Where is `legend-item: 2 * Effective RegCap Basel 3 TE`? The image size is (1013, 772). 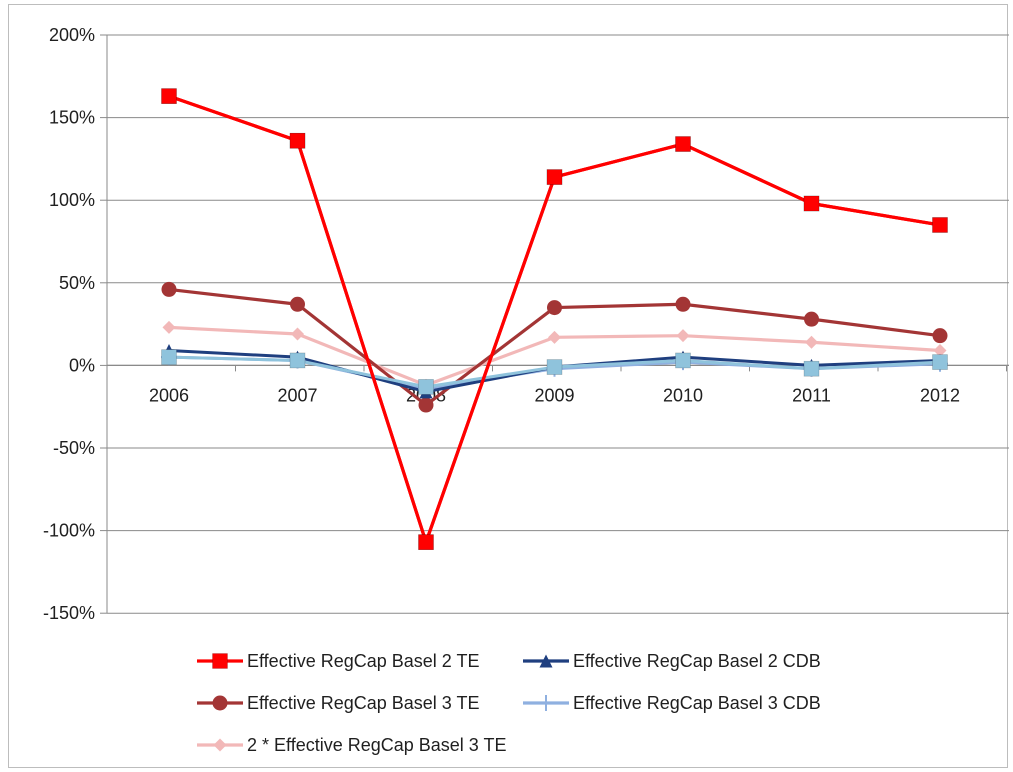 legend-item: 2 * Effective RegCap Basel 3 TE is located at coordinates (351, 745).